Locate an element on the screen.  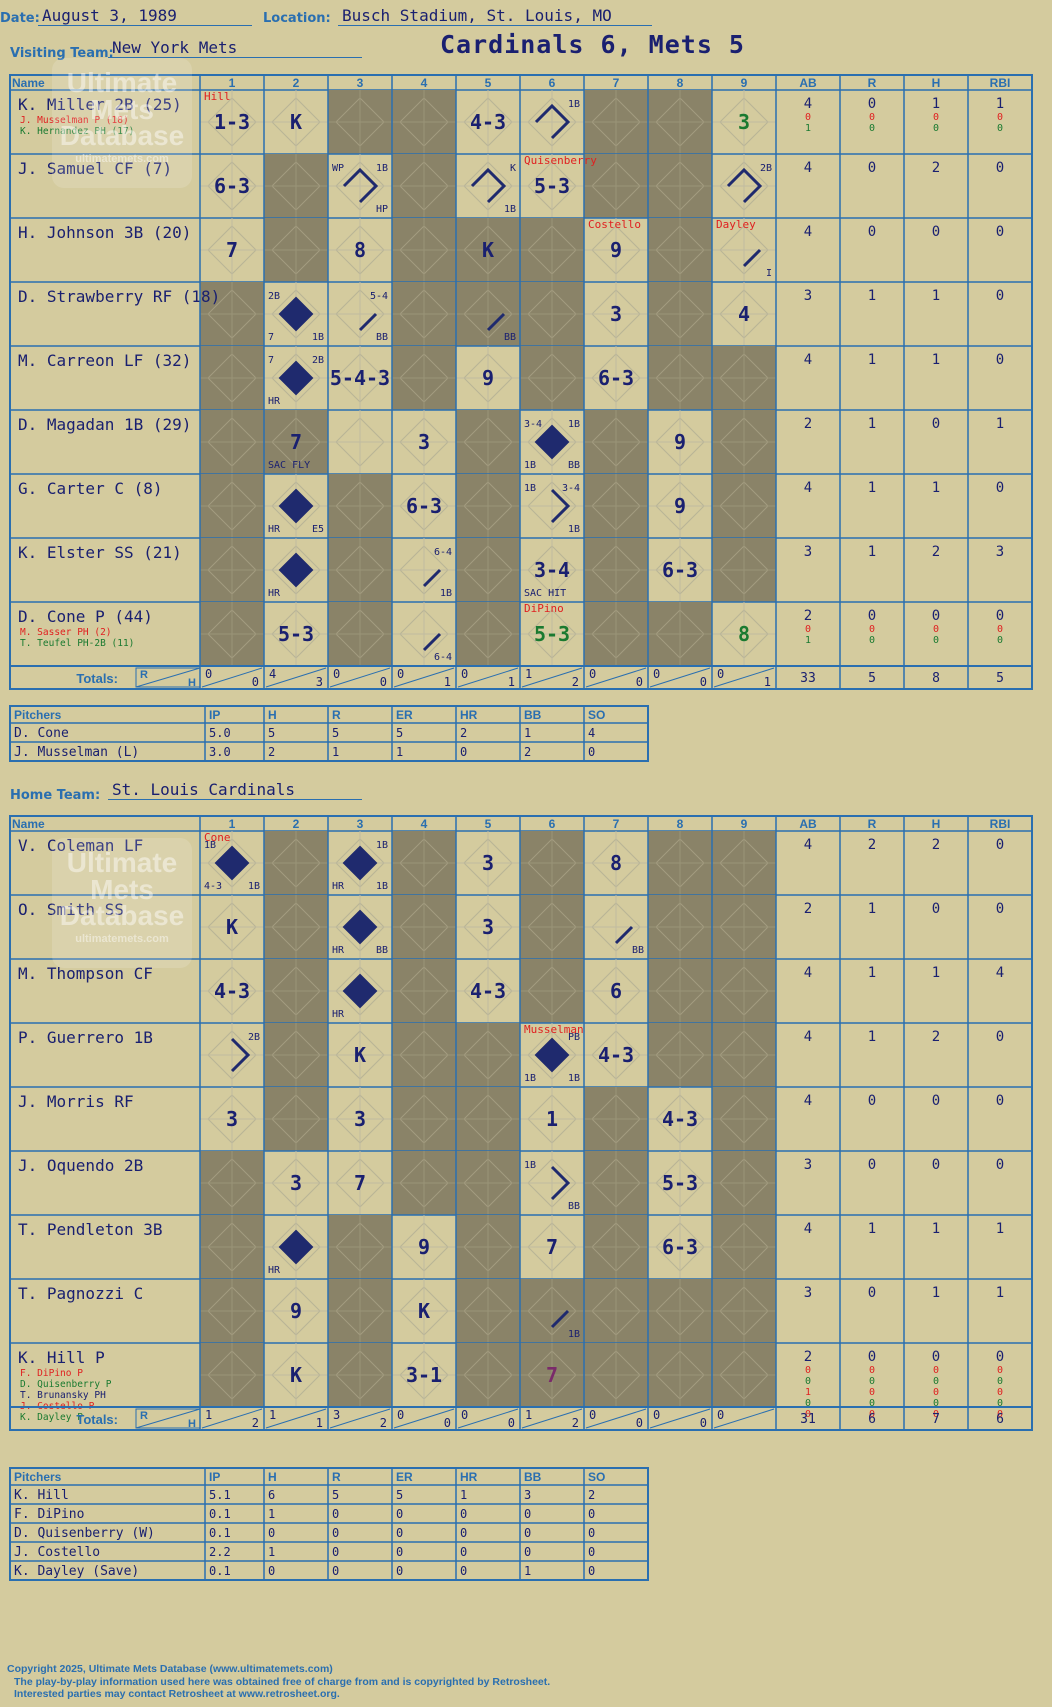
watermark-line-3: Database is located at coordinates (122, 136).